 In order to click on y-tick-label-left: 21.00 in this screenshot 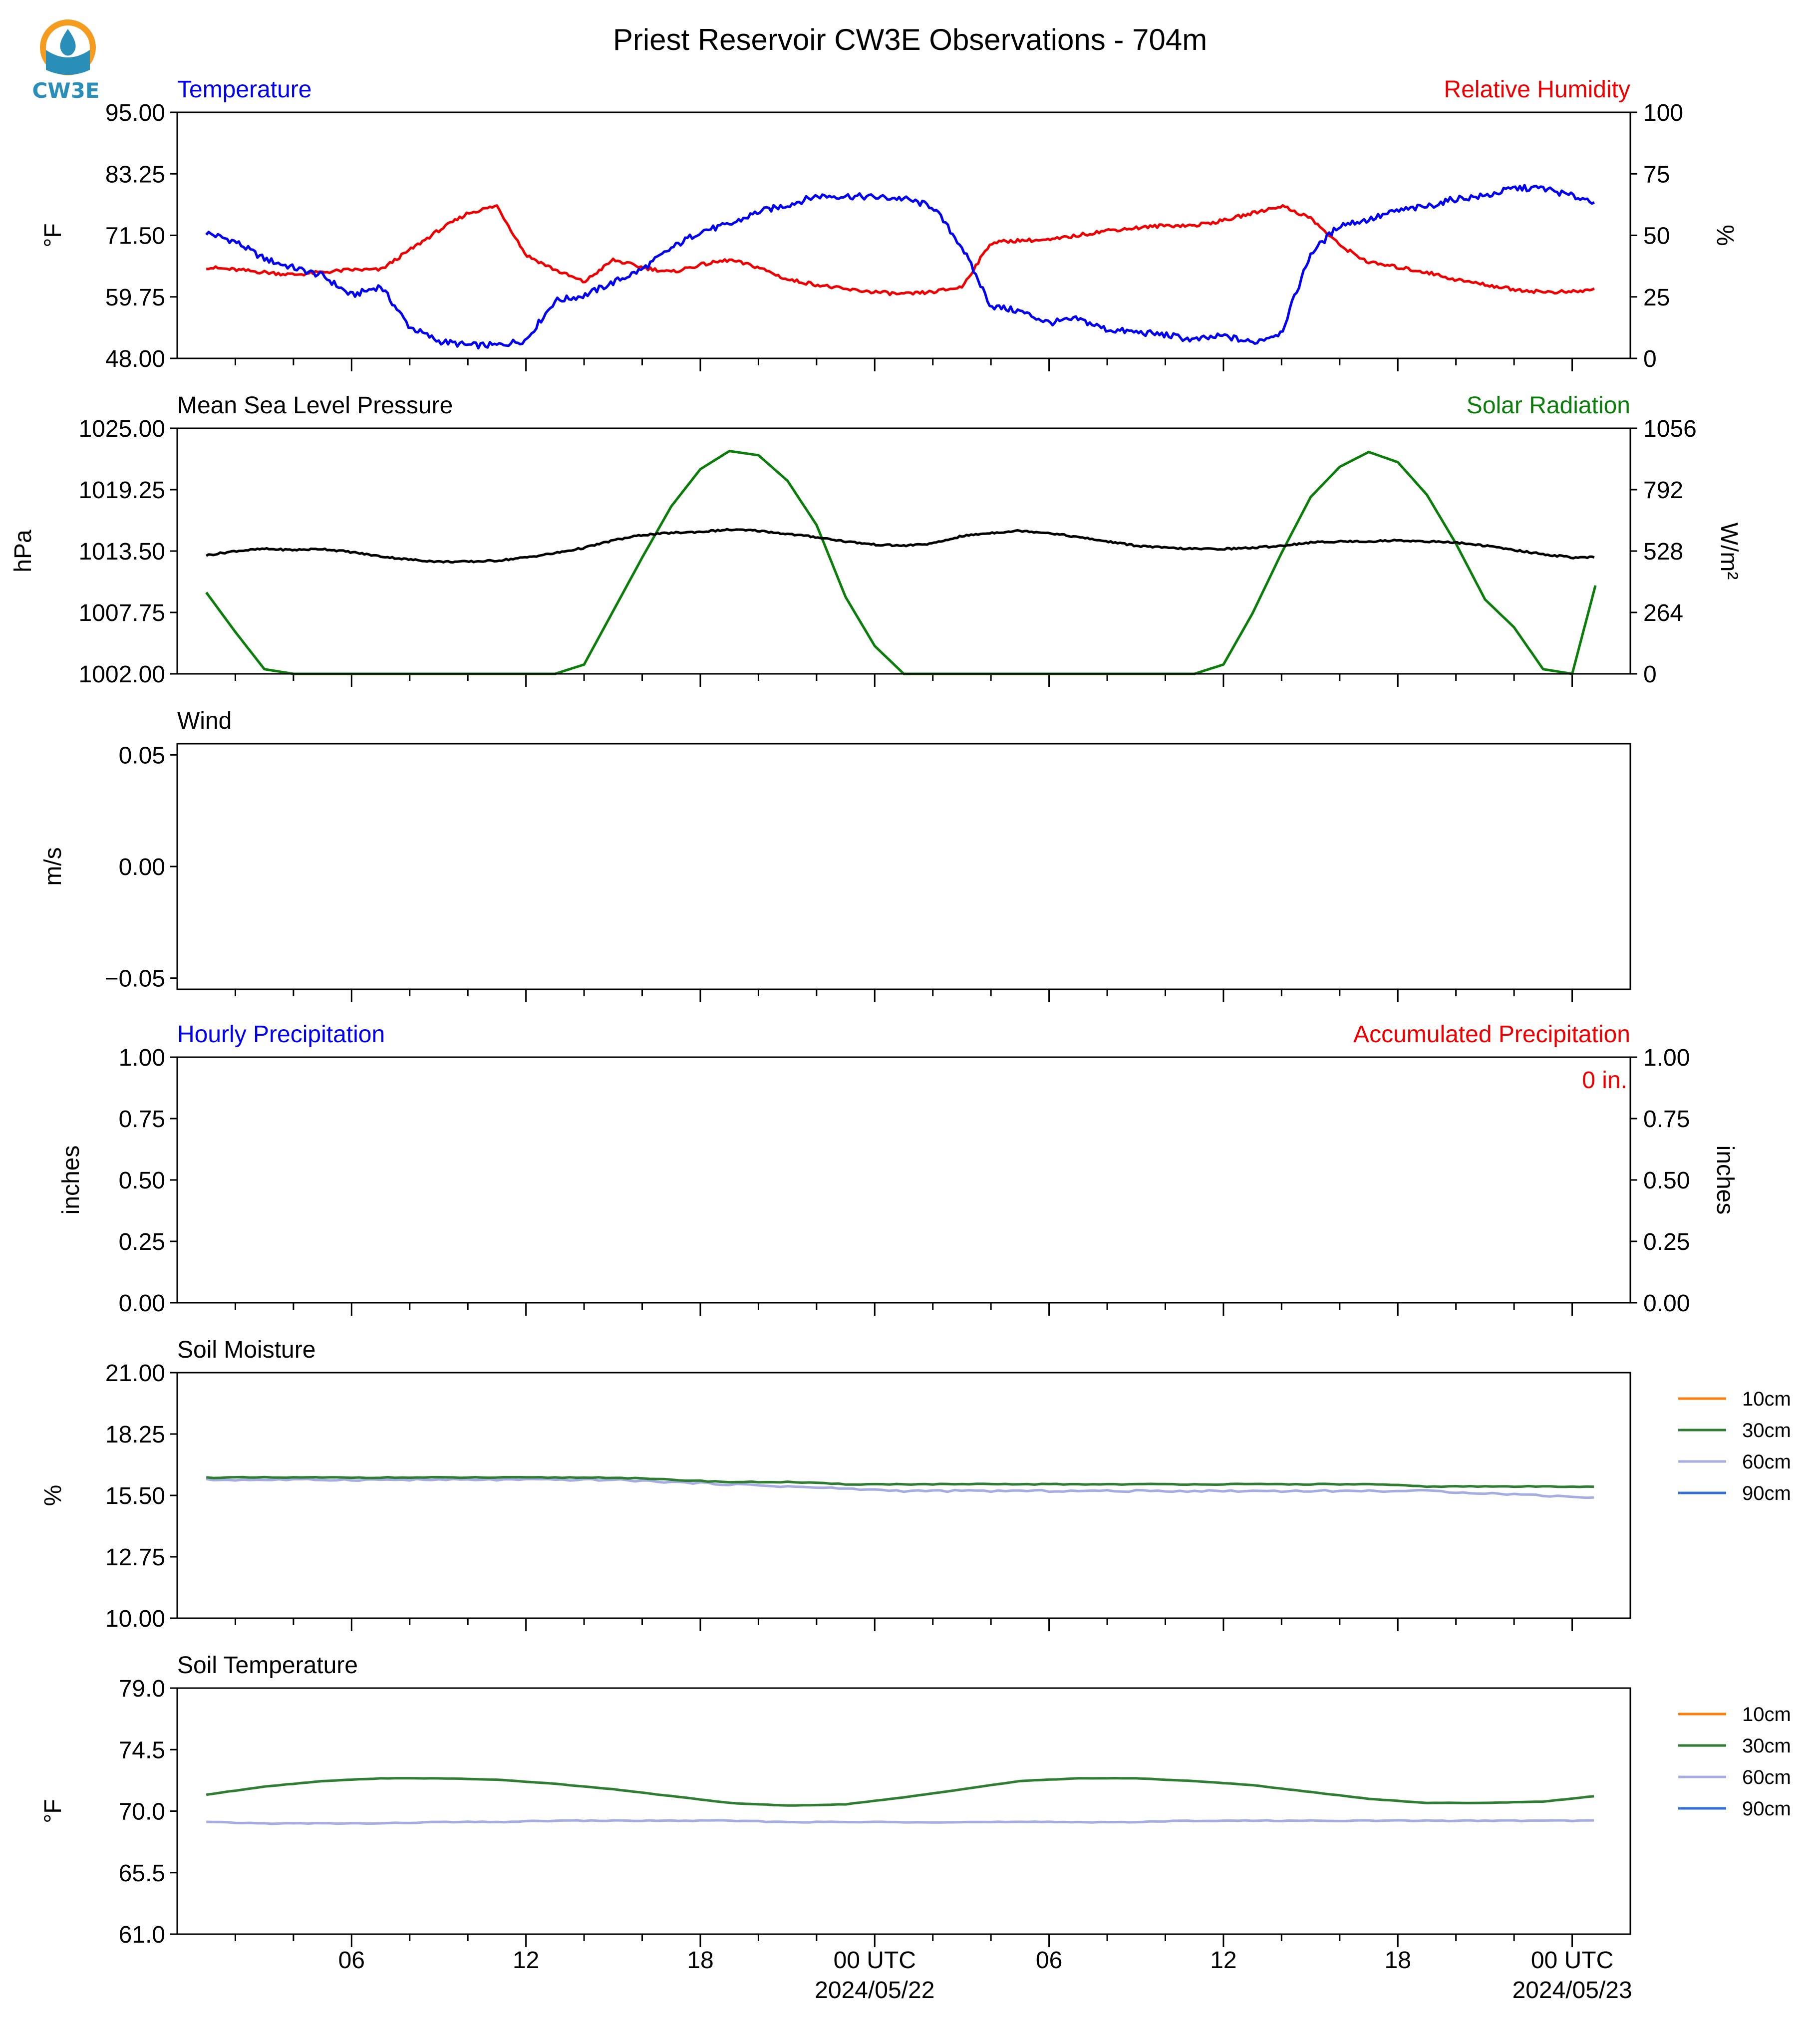, I will do `click(135, 1373)`.